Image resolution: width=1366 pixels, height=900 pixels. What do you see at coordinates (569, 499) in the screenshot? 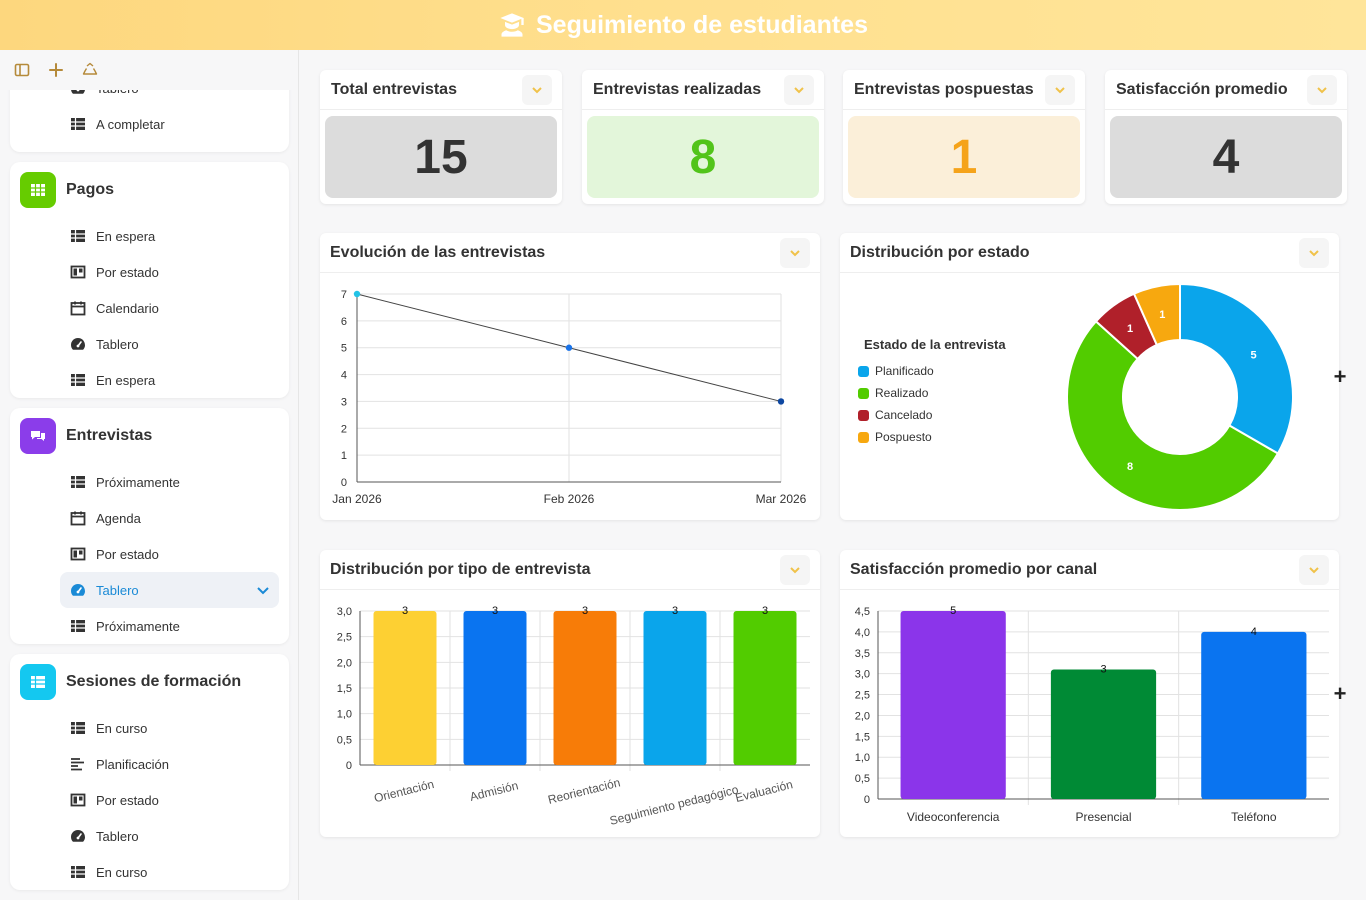
I see `x-tick-label: Feb 2026` at bounding box center [569, 499].